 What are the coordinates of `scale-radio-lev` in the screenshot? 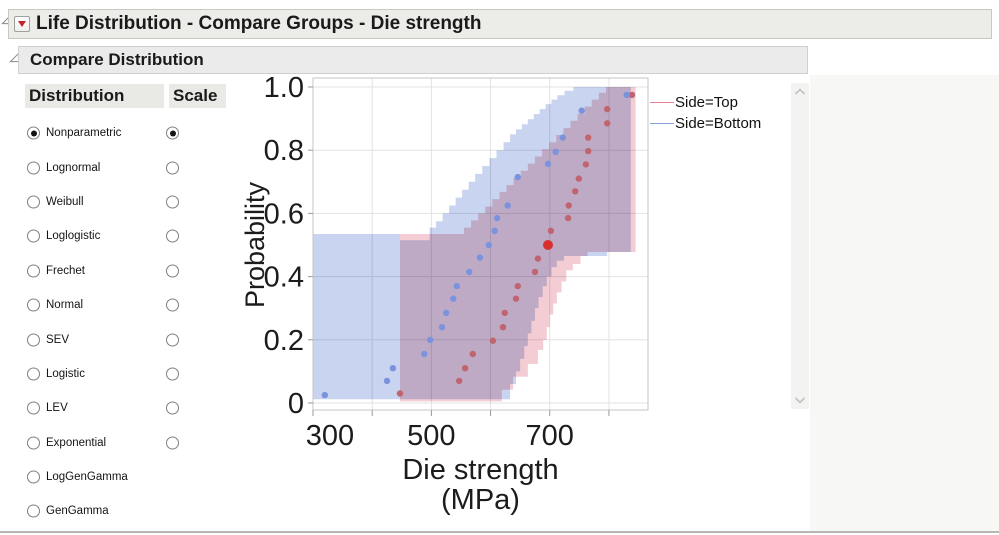 It's located at (172, 408).